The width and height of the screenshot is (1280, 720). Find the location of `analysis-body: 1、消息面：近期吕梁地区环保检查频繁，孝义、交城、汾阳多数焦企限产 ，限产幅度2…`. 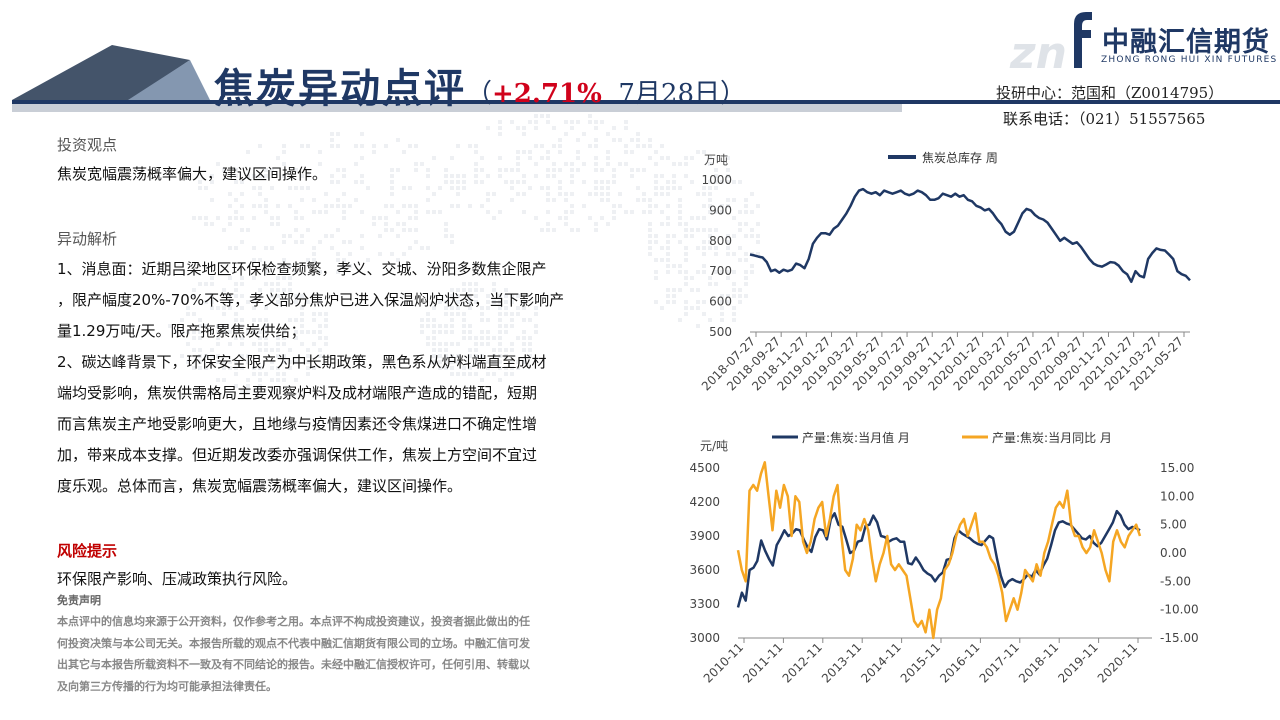

analysis-body: 1、消息面：近期吕梁地区环保检查频繁，孝义、交城、汾阳多数焦企限产 ，限产幅度2… is located at coordinates (310, 378).